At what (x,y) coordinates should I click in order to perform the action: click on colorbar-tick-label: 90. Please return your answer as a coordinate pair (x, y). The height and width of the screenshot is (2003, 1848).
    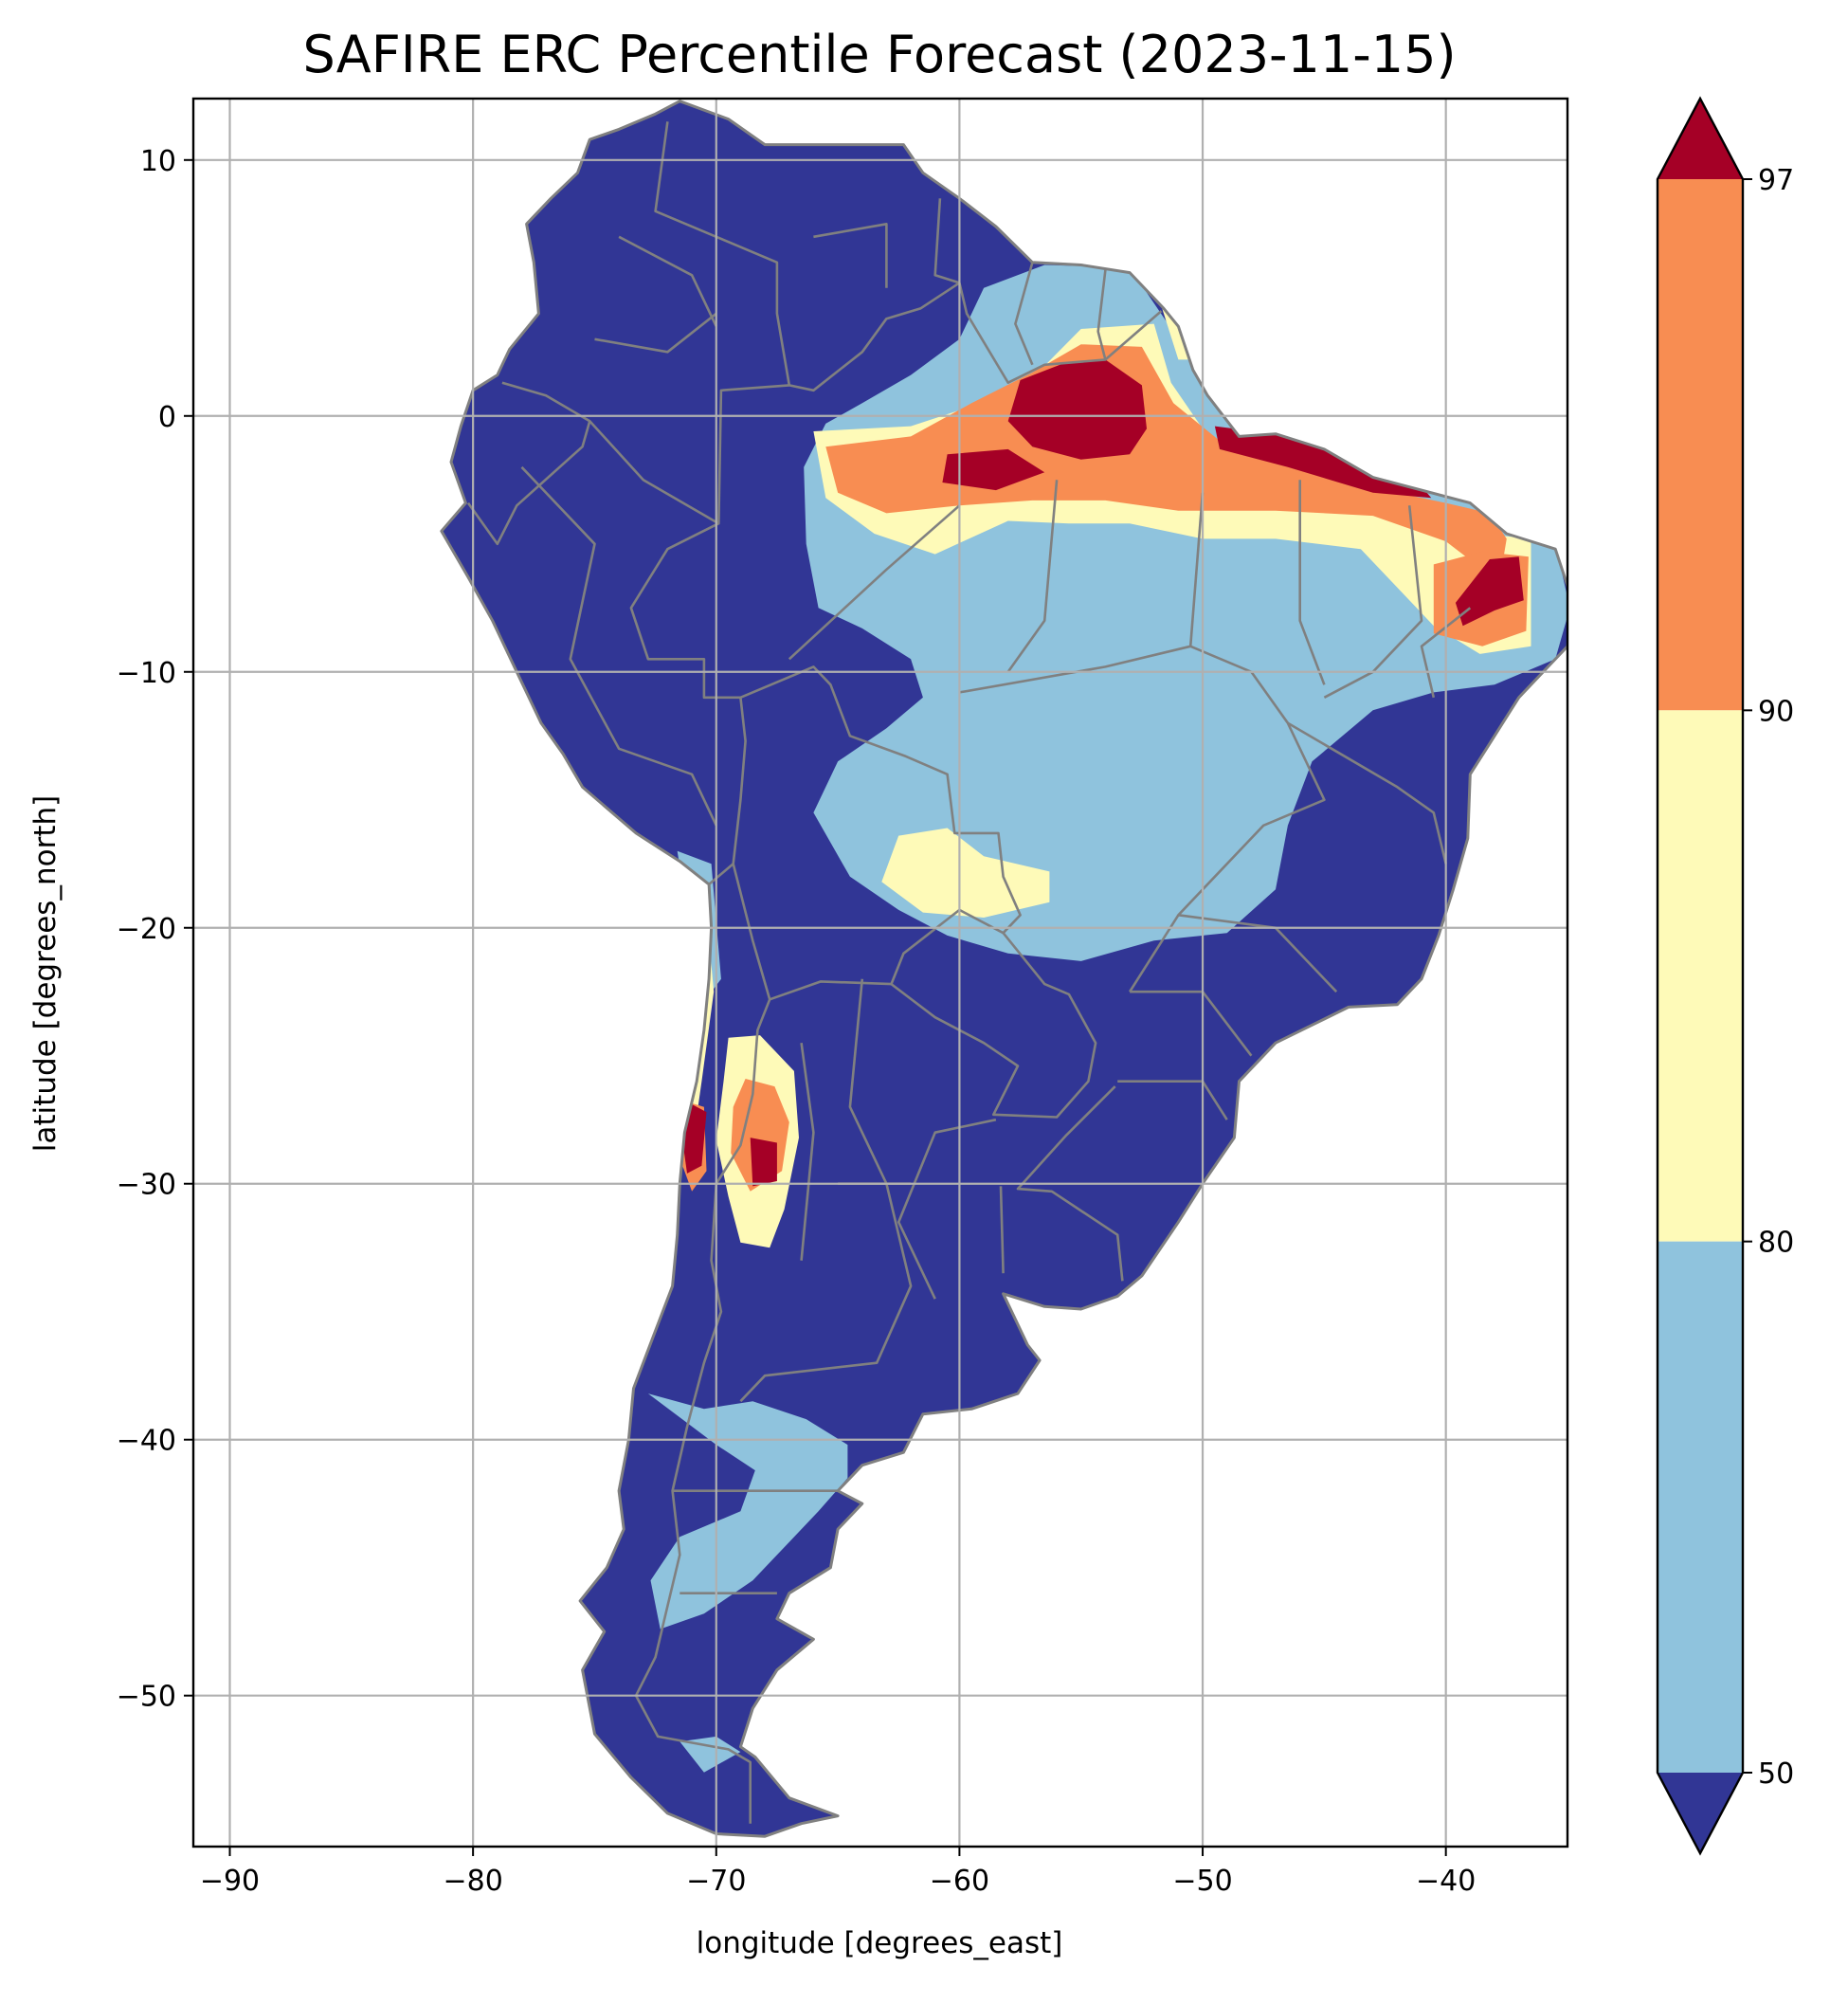
    Looking at the image, I should click on (1776, 712).